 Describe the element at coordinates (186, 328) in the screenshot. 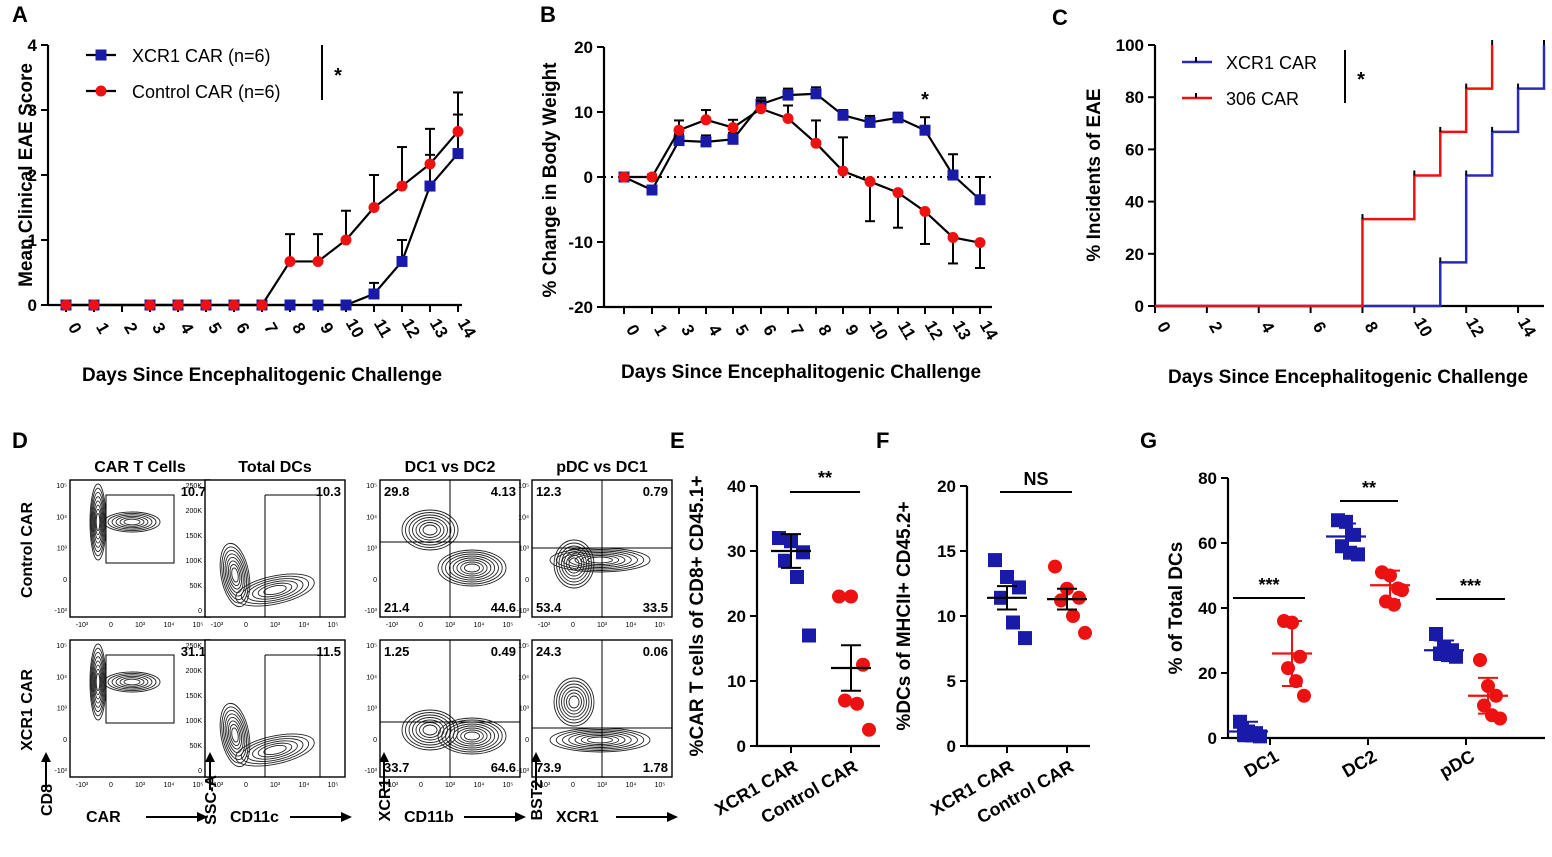

I see `panelA-x-tick-label: 4` at that location.